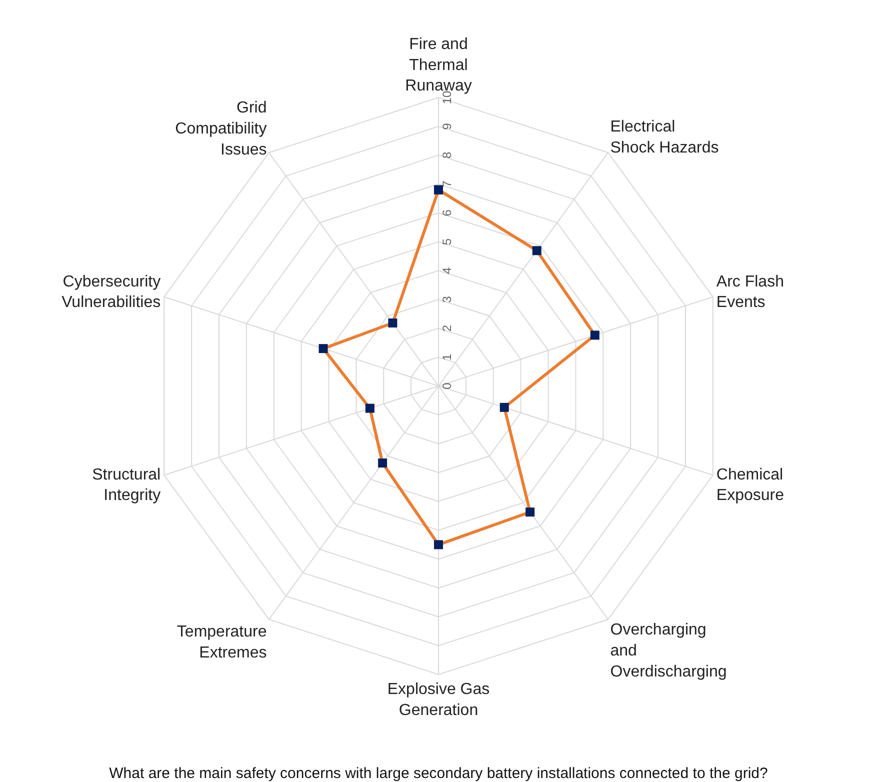 The image size is (877, 782). What do you see at coordinates (447, 242) in the screenshot?
I see `y-tick-label: 5` at bounding box center [447, 242].